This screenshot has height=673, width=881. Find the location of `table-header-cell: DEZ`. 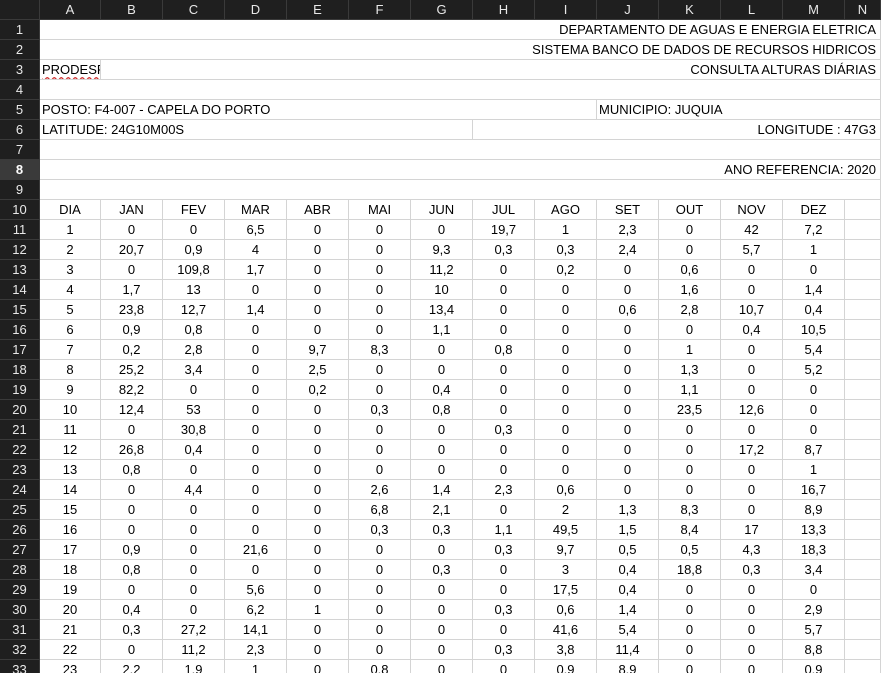

table-header-cell: DEZ is located at coordinates (814, 210).